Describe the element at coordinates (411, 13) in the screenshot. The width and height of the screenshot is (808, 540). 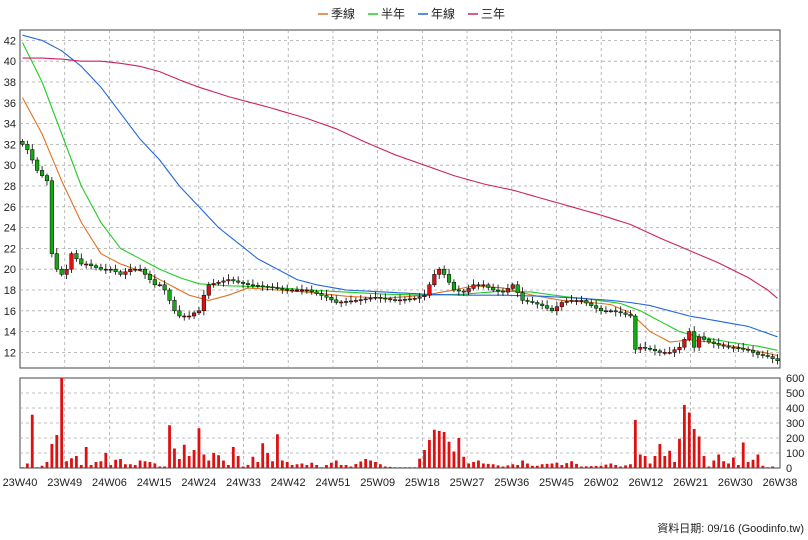
I see `chart-legend: 季線 半年 年線 三年` at that location.